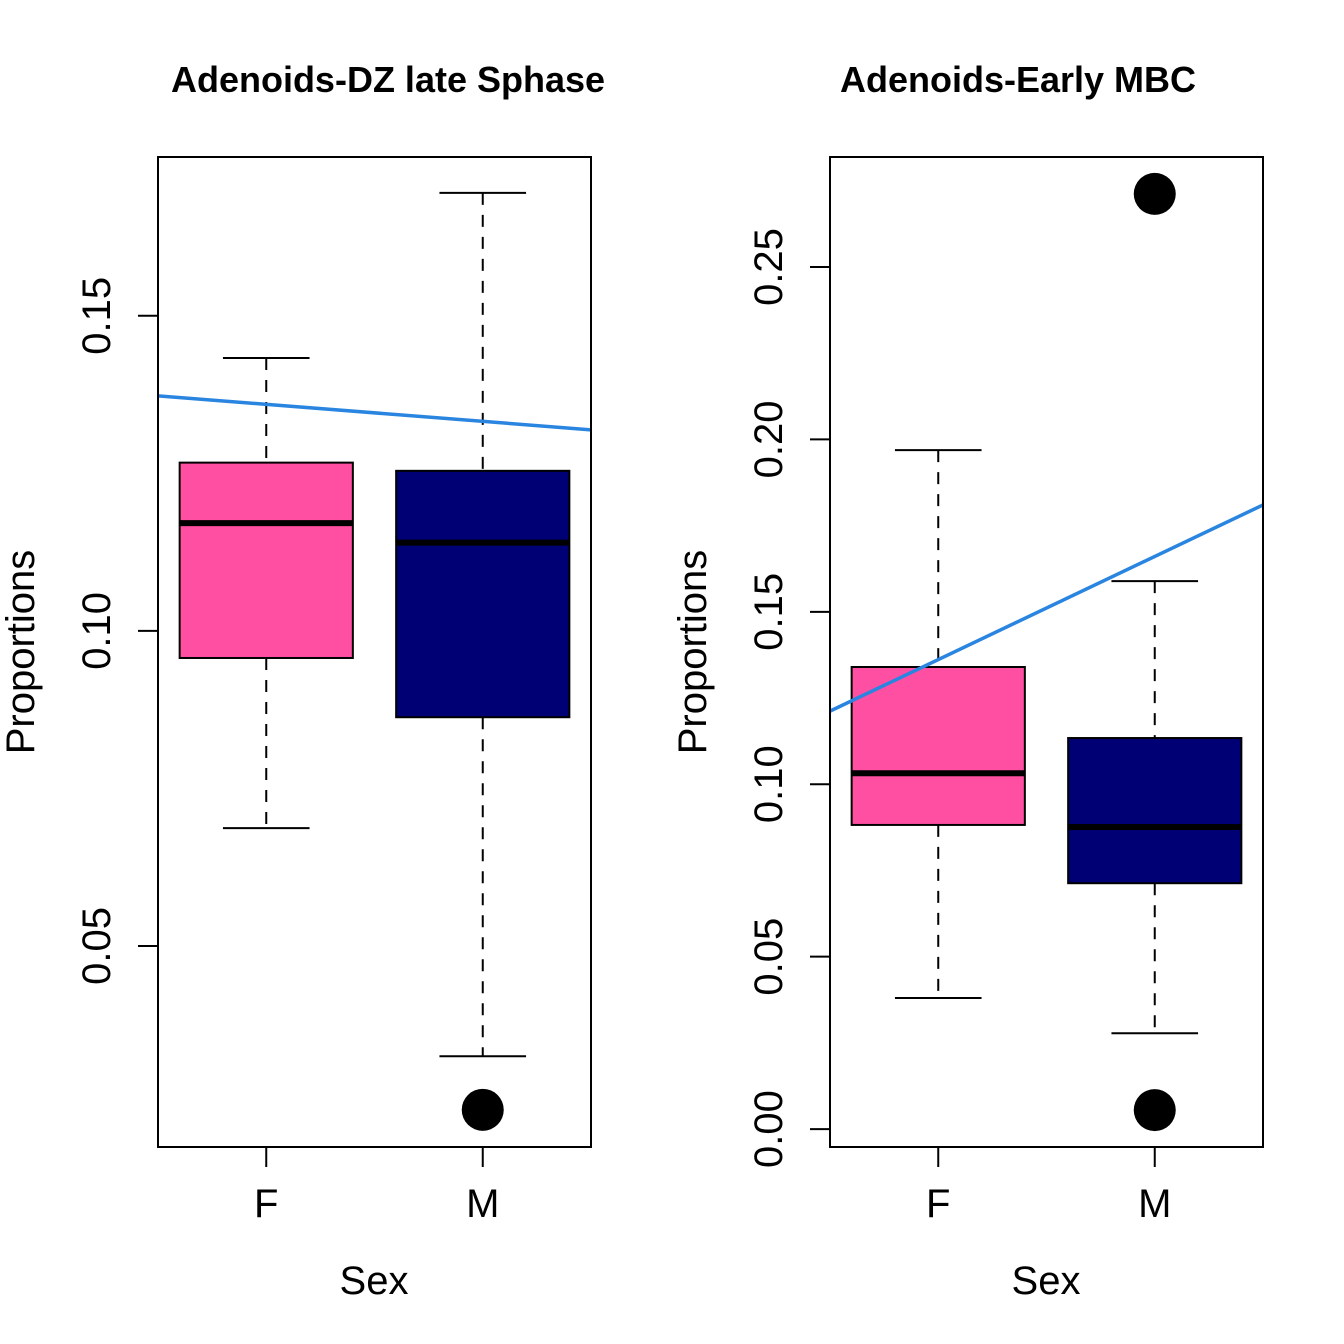 This screenshot has width=1344, height=1344. Describe the element at coordinates (769, 267) in the screenshot. I see `y-tick-label: 0.25` at that location.